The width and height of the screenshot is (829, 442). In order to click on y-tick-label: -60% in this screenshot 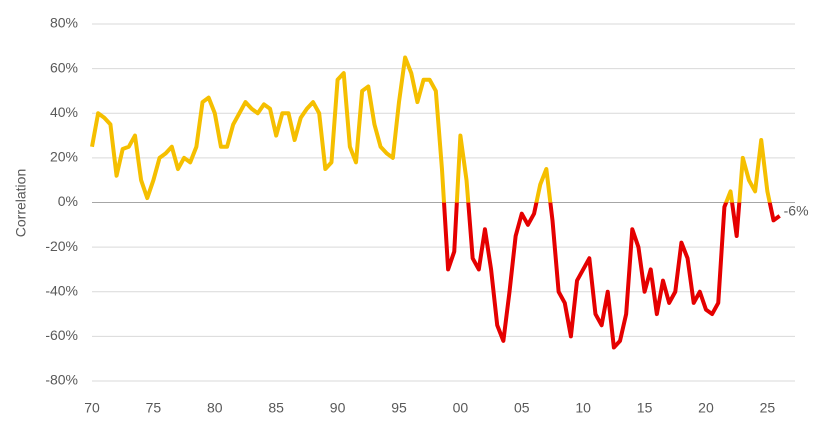, I will do `click(61, 335)`.